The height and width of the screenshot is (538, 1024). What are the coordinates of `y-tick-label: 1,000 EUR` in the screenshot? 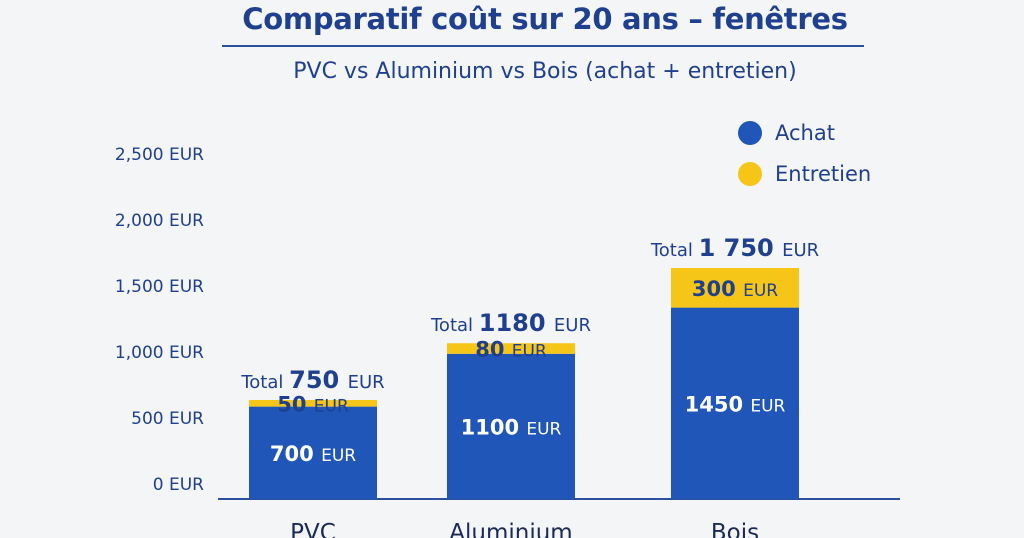 It's located at (159, 353).